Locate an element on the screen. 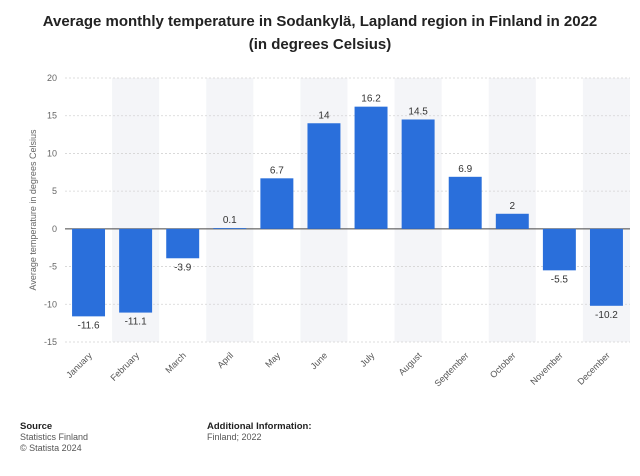 The height and width of the screenshot is (476, 640). source-line: © Statista 2024 is located at coordinates (51, 448).